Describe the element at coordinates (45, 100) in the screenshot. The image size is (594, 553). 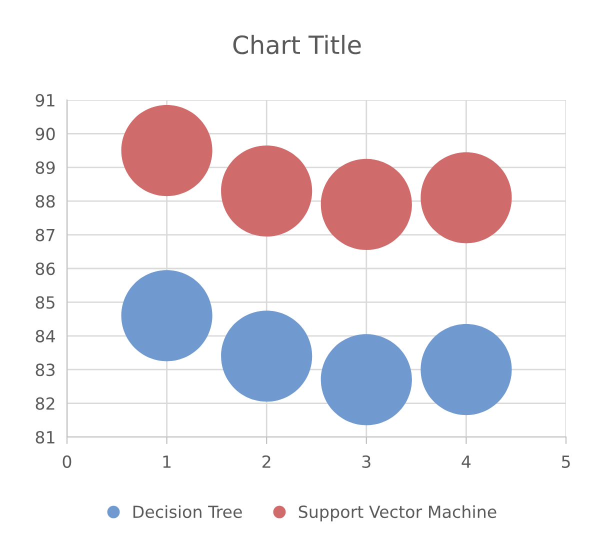
I see `y-tick-label: 91` at that location.